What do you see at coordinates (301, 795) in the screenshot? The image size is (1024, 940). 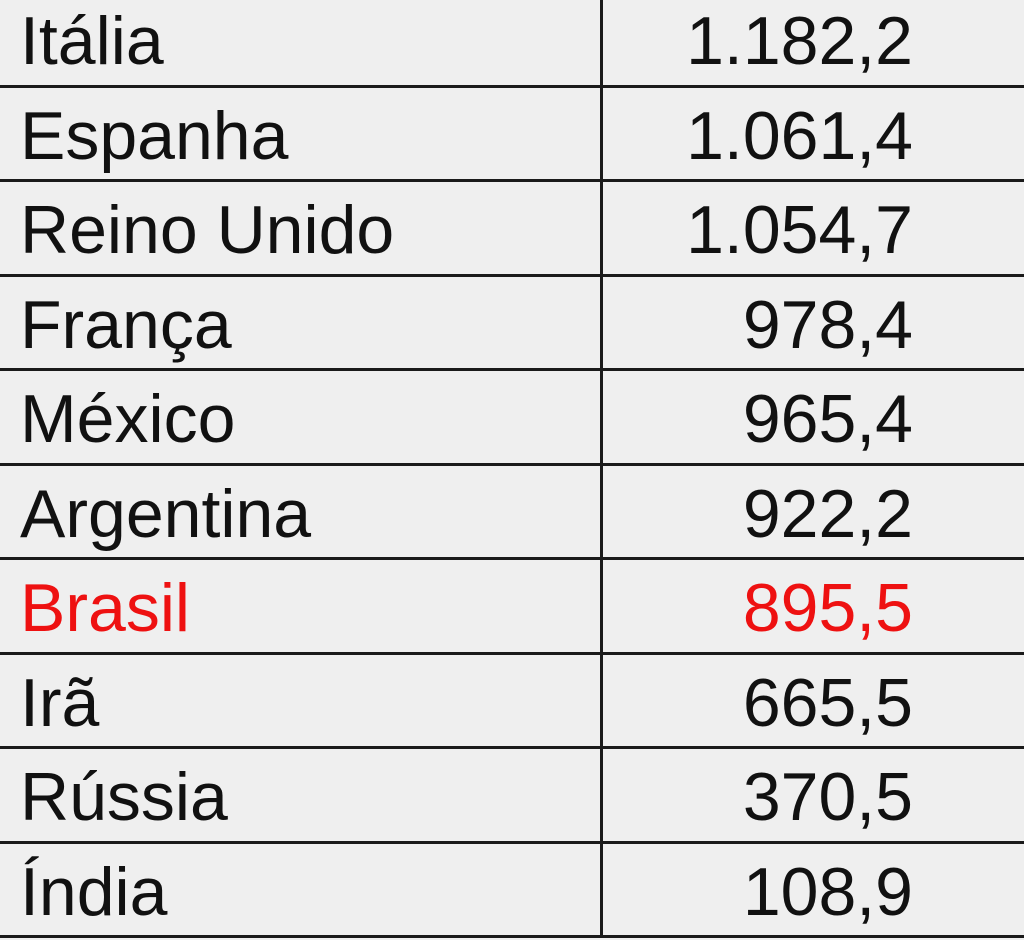 I see `country-cell: Rússia` at bounding box center [301, 795].